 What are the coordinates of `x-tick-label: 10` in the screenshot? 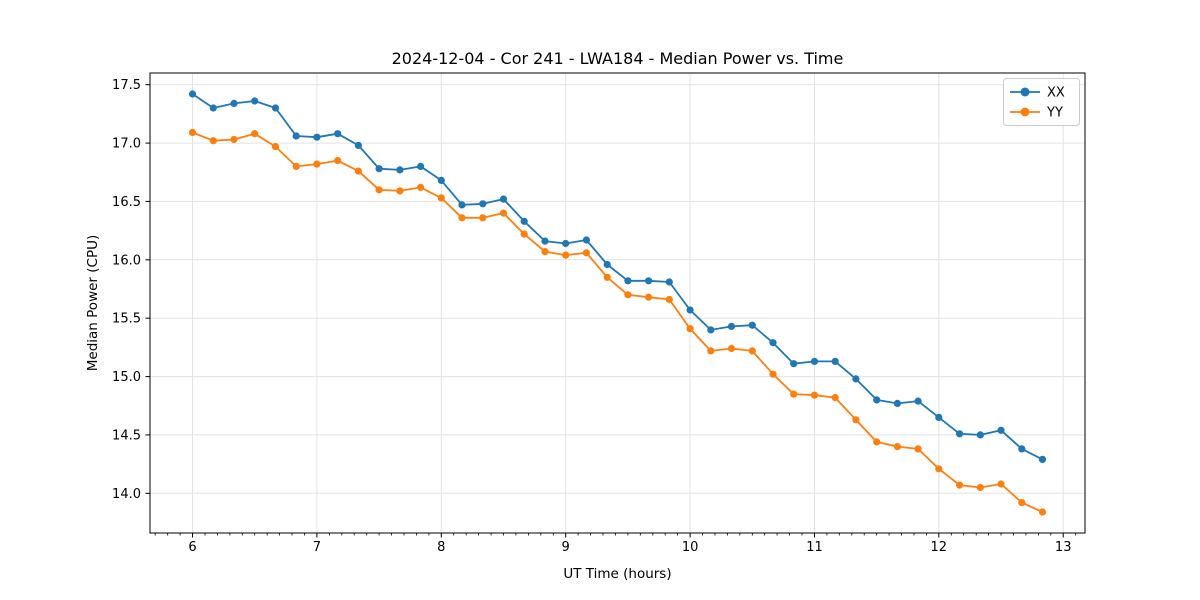 It's located at (690, 547).